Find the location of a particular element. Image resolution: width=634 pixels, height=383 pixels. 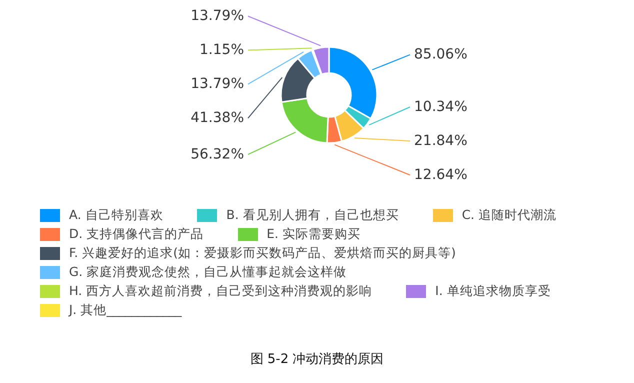

legend-label: I. 单纯追求物质享受 is located at coordinates (493, 291).